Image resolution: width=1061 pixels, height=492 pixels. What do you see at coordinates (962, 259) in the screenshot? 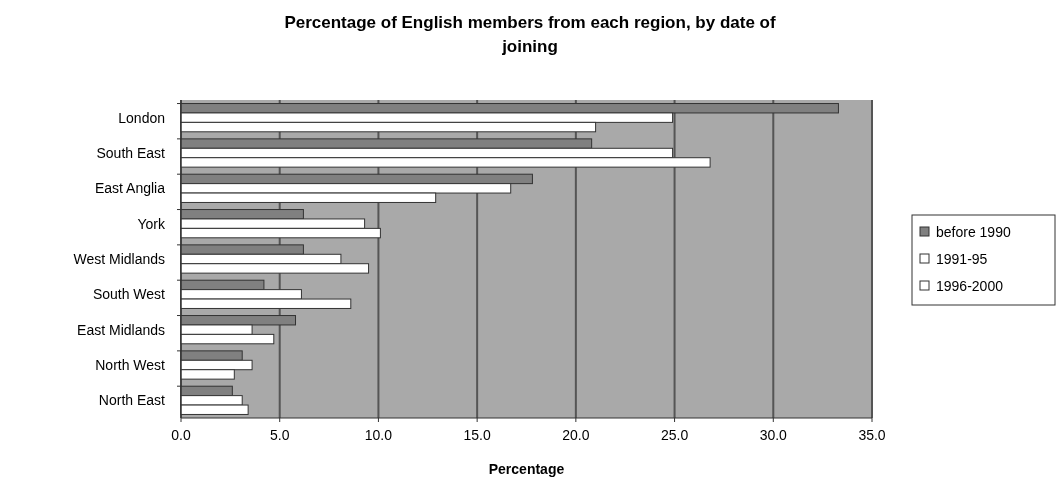
I see `legend-label: 1991-95` at bounding box center [962, 259].